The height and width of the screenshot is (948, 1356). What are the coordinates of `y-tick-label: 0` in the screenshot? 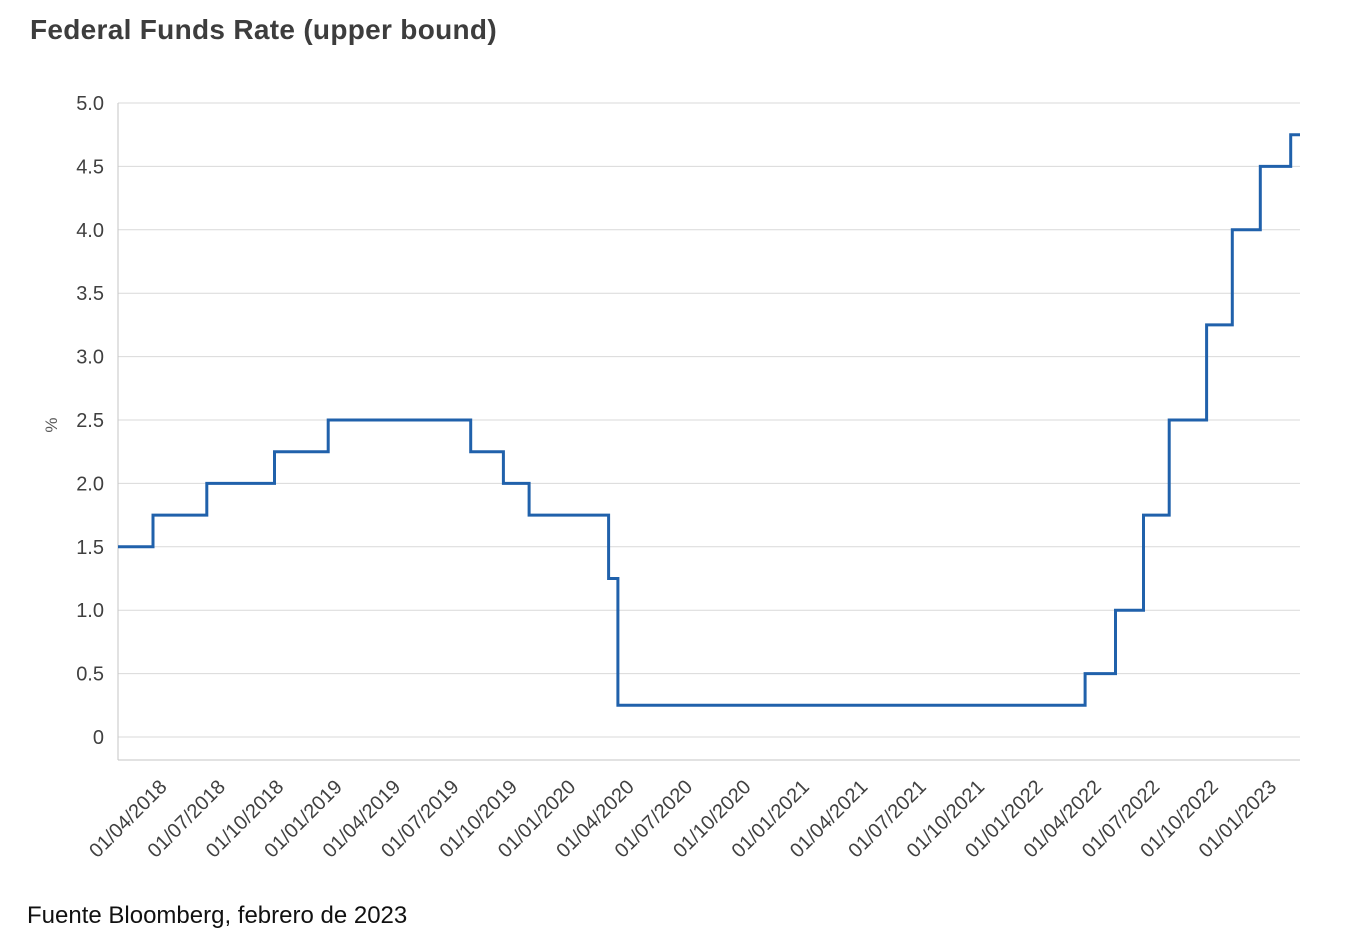 It's located at (98, 738).